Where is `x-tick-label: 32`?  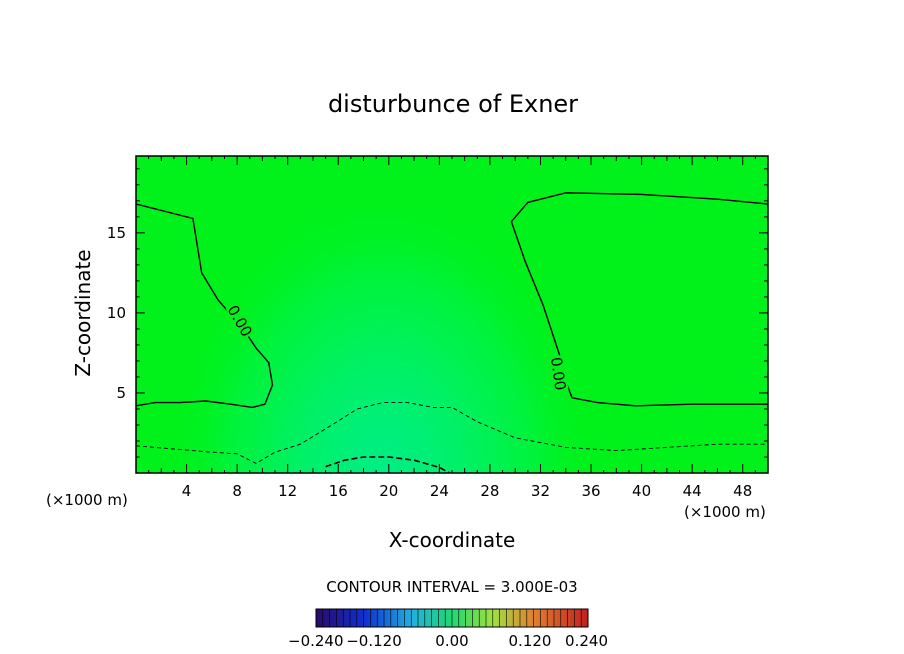
x-tick-label: 32 is located at coordinates (540, 491).